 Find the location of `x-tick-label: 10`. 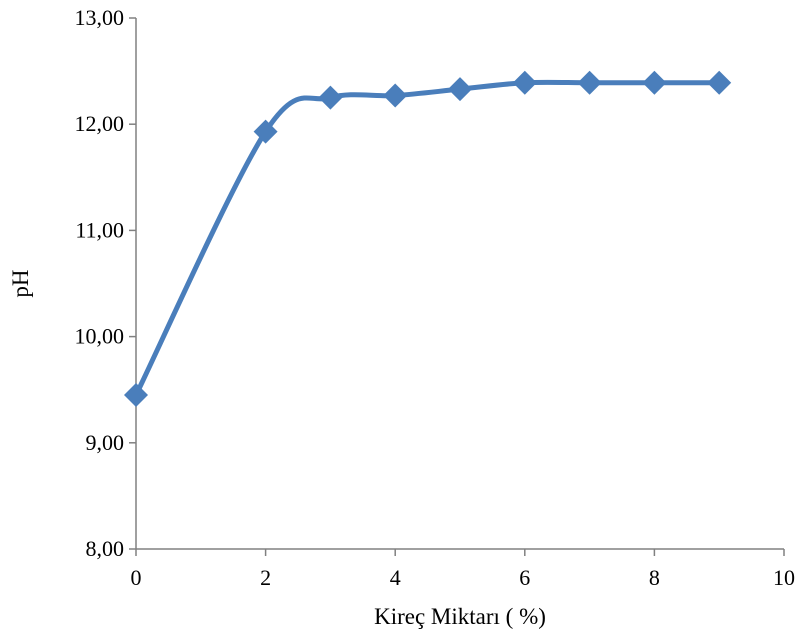

x-tick-label: 10 is located at coordinates (784, 577).